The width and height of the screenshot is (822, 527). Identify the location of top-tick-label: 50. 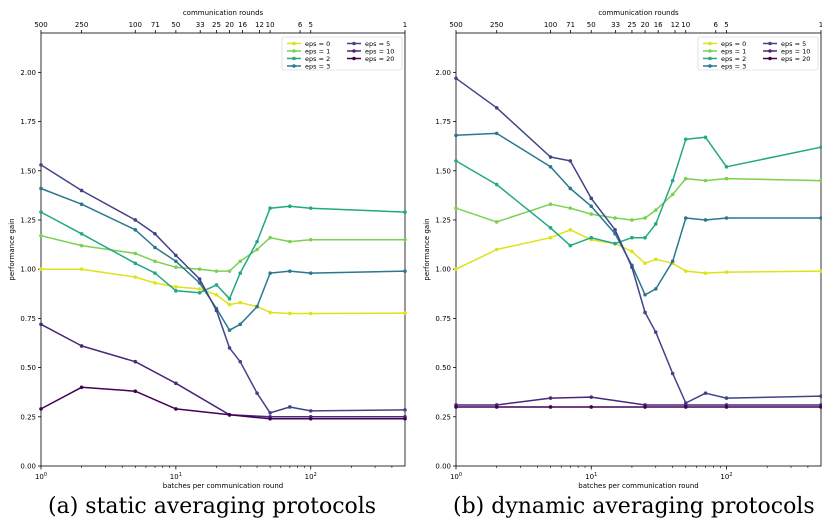
(175, 25).